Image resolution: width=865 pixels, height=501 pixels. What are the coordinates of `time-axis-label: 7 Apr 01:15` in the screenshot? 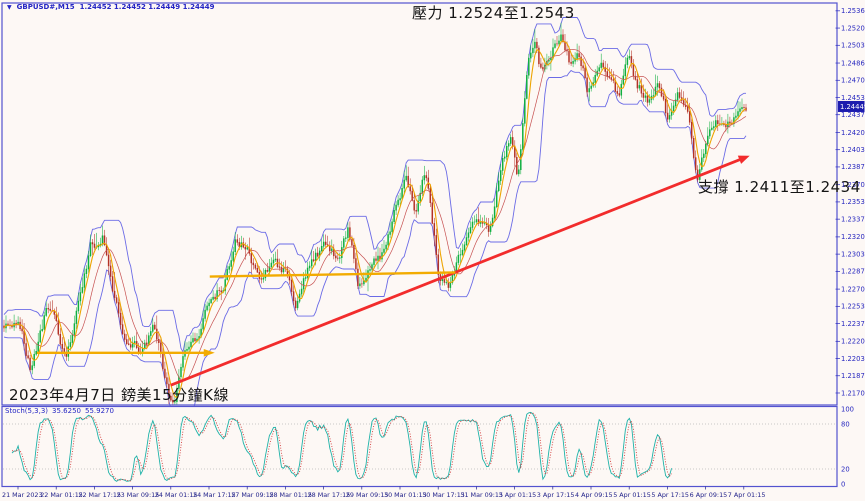 It's located at (747, 495).